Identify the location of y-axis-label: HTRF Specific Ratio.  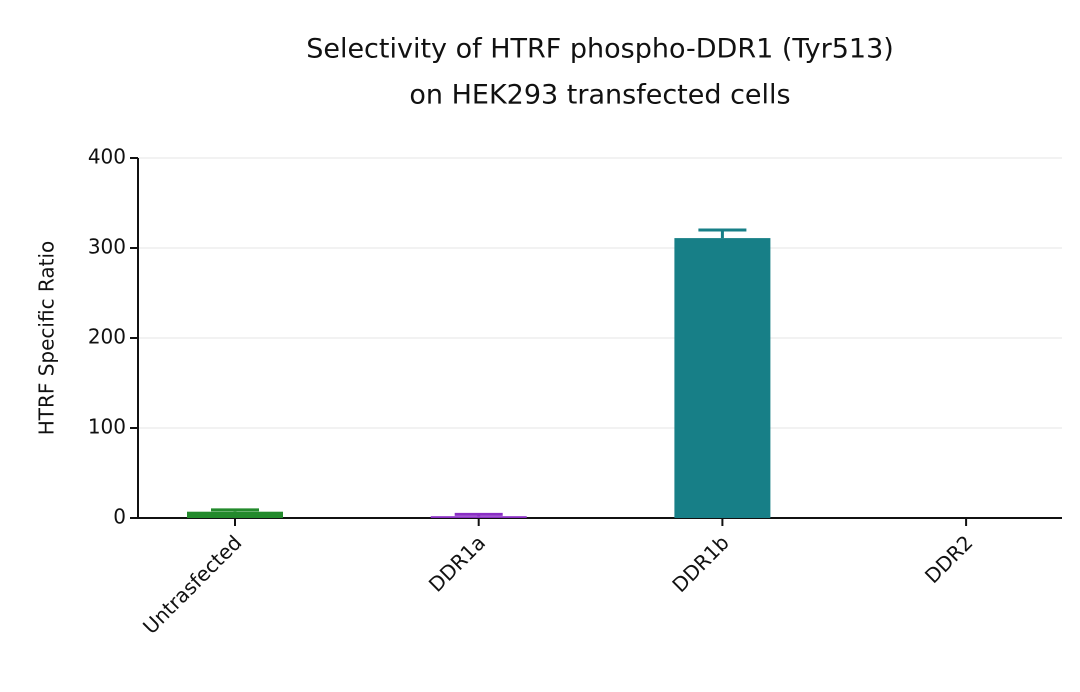
(47, 338).